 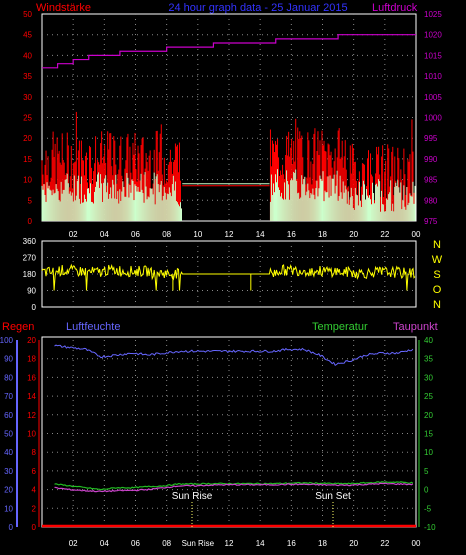 What do you see at coordinates (27, 159) in the screenshot?
I see `wind-axis-tick: 15` at bounding box center [27, 159].